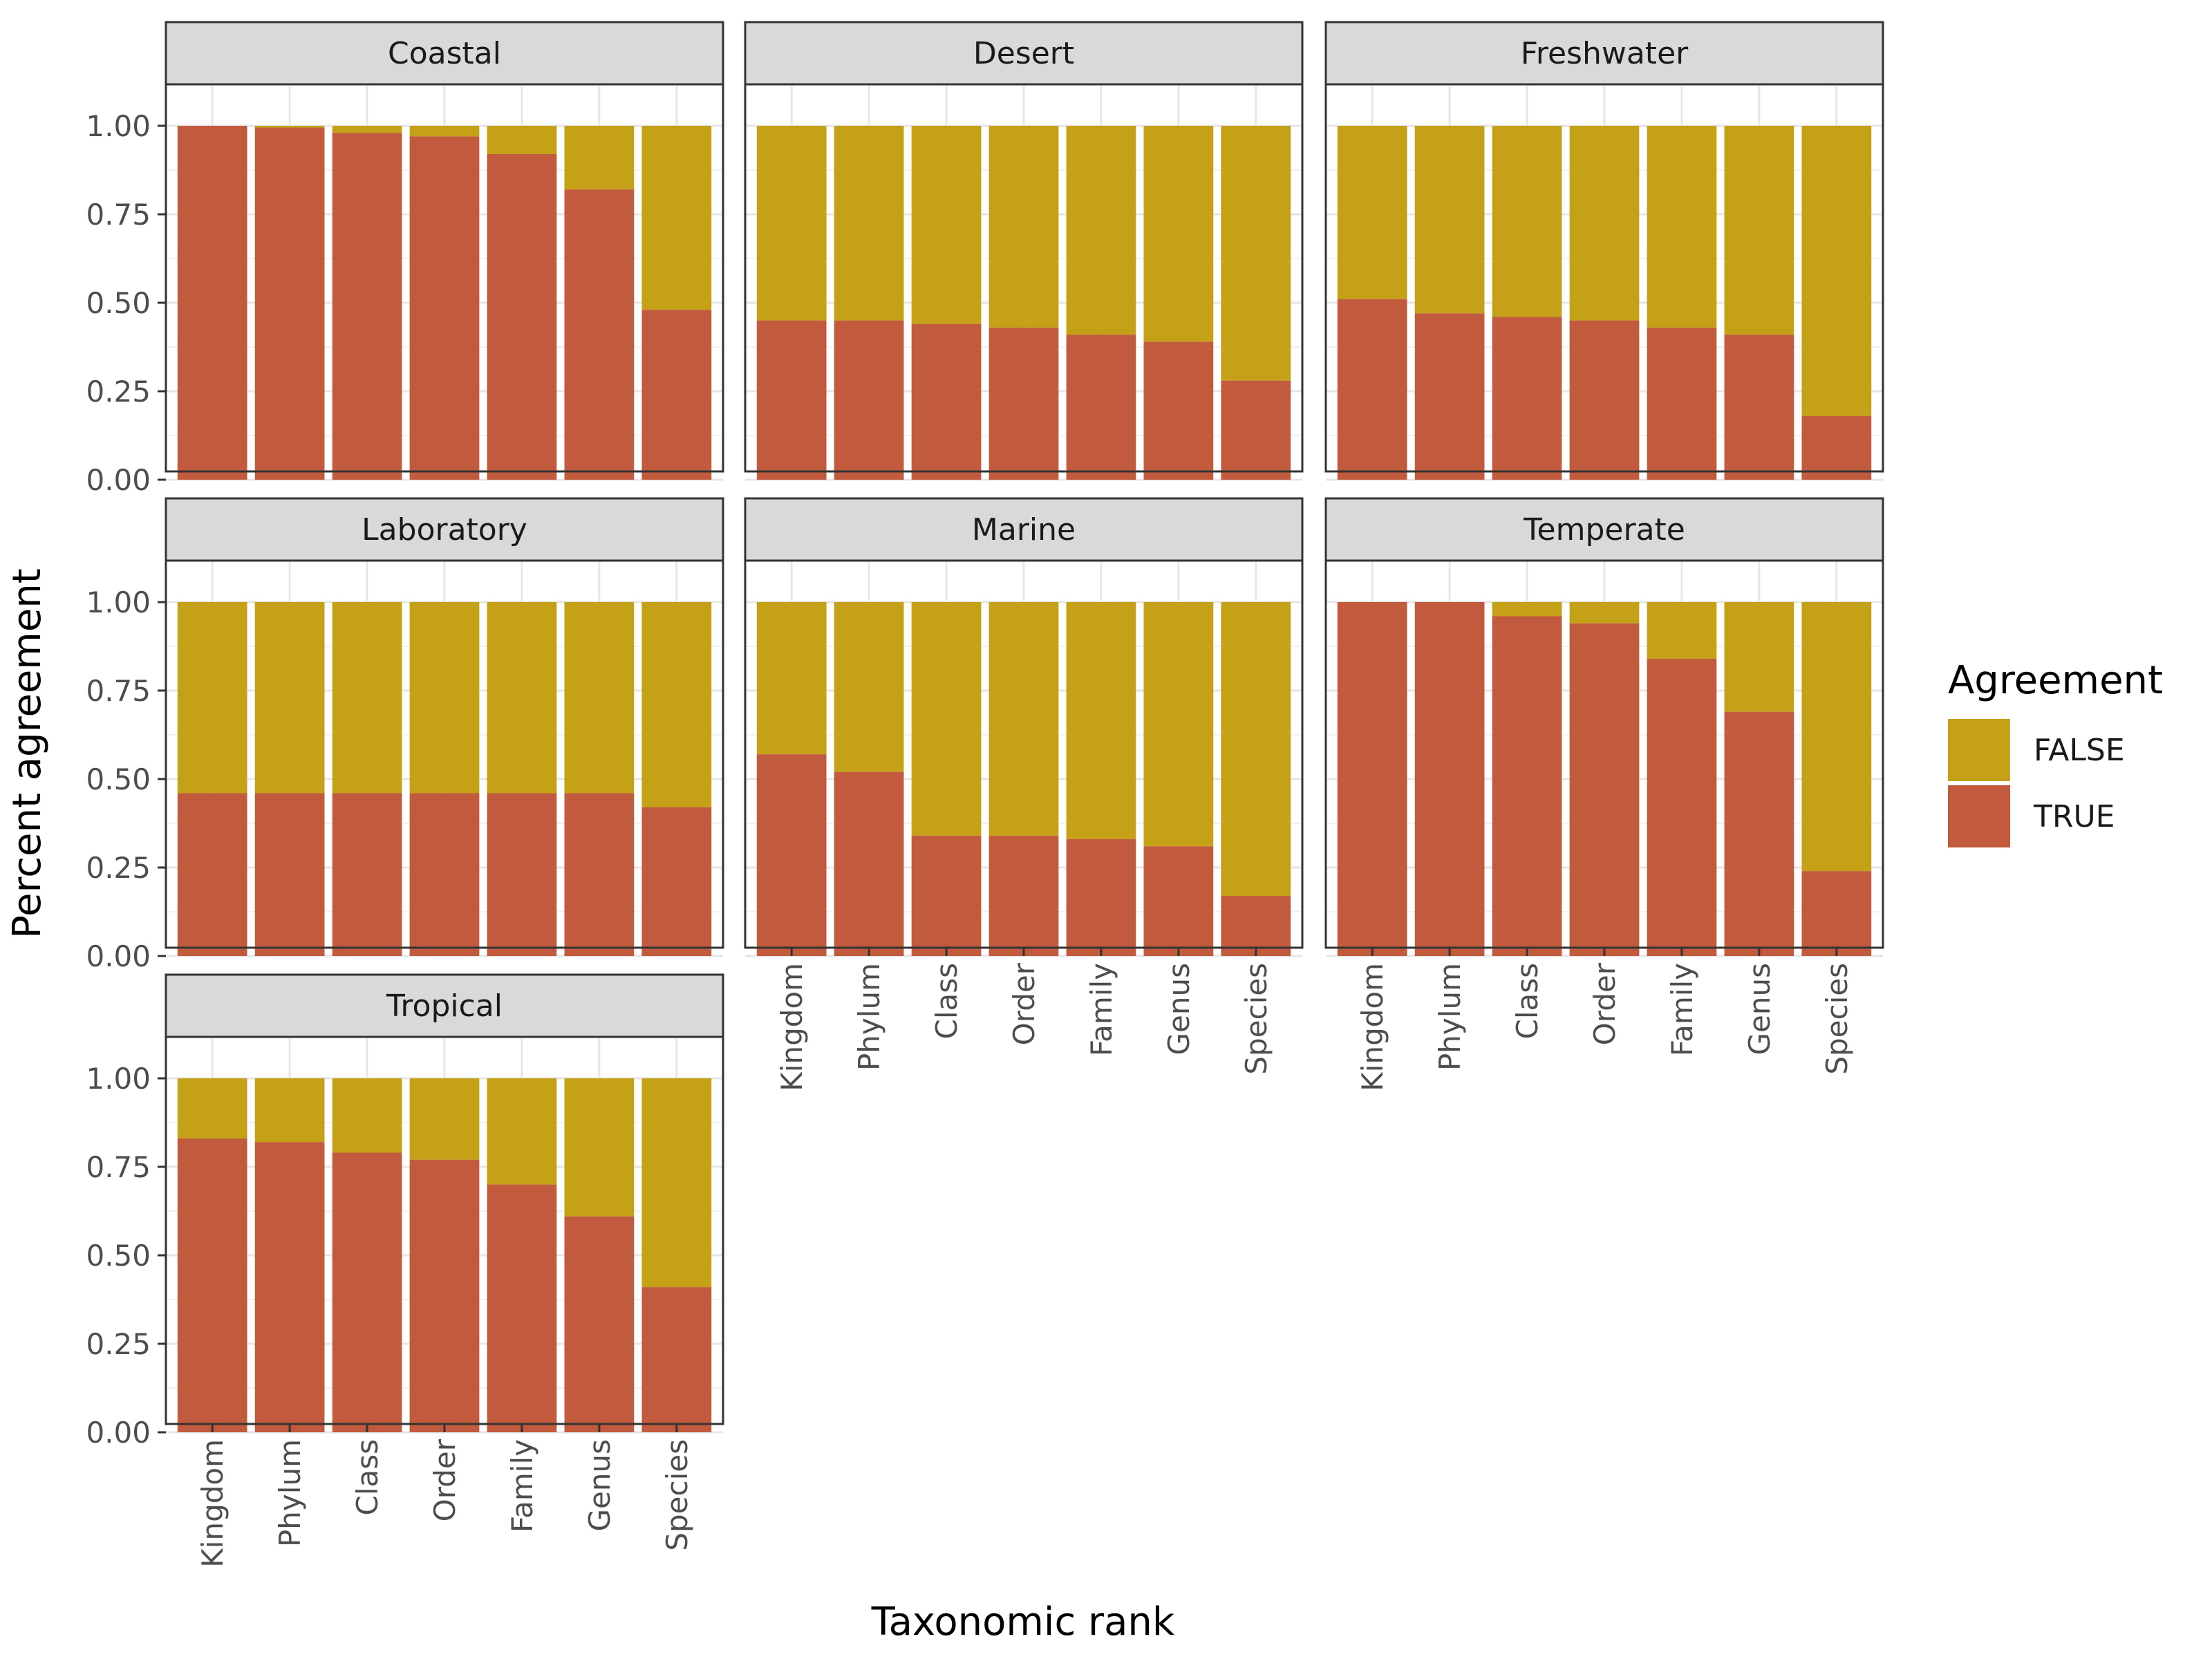 The image size is (2212, 1659). What do you see at coordinates (445, 54) in the screenshot?
I see `strip-label: Coastal` at bounding box center [445, 54].